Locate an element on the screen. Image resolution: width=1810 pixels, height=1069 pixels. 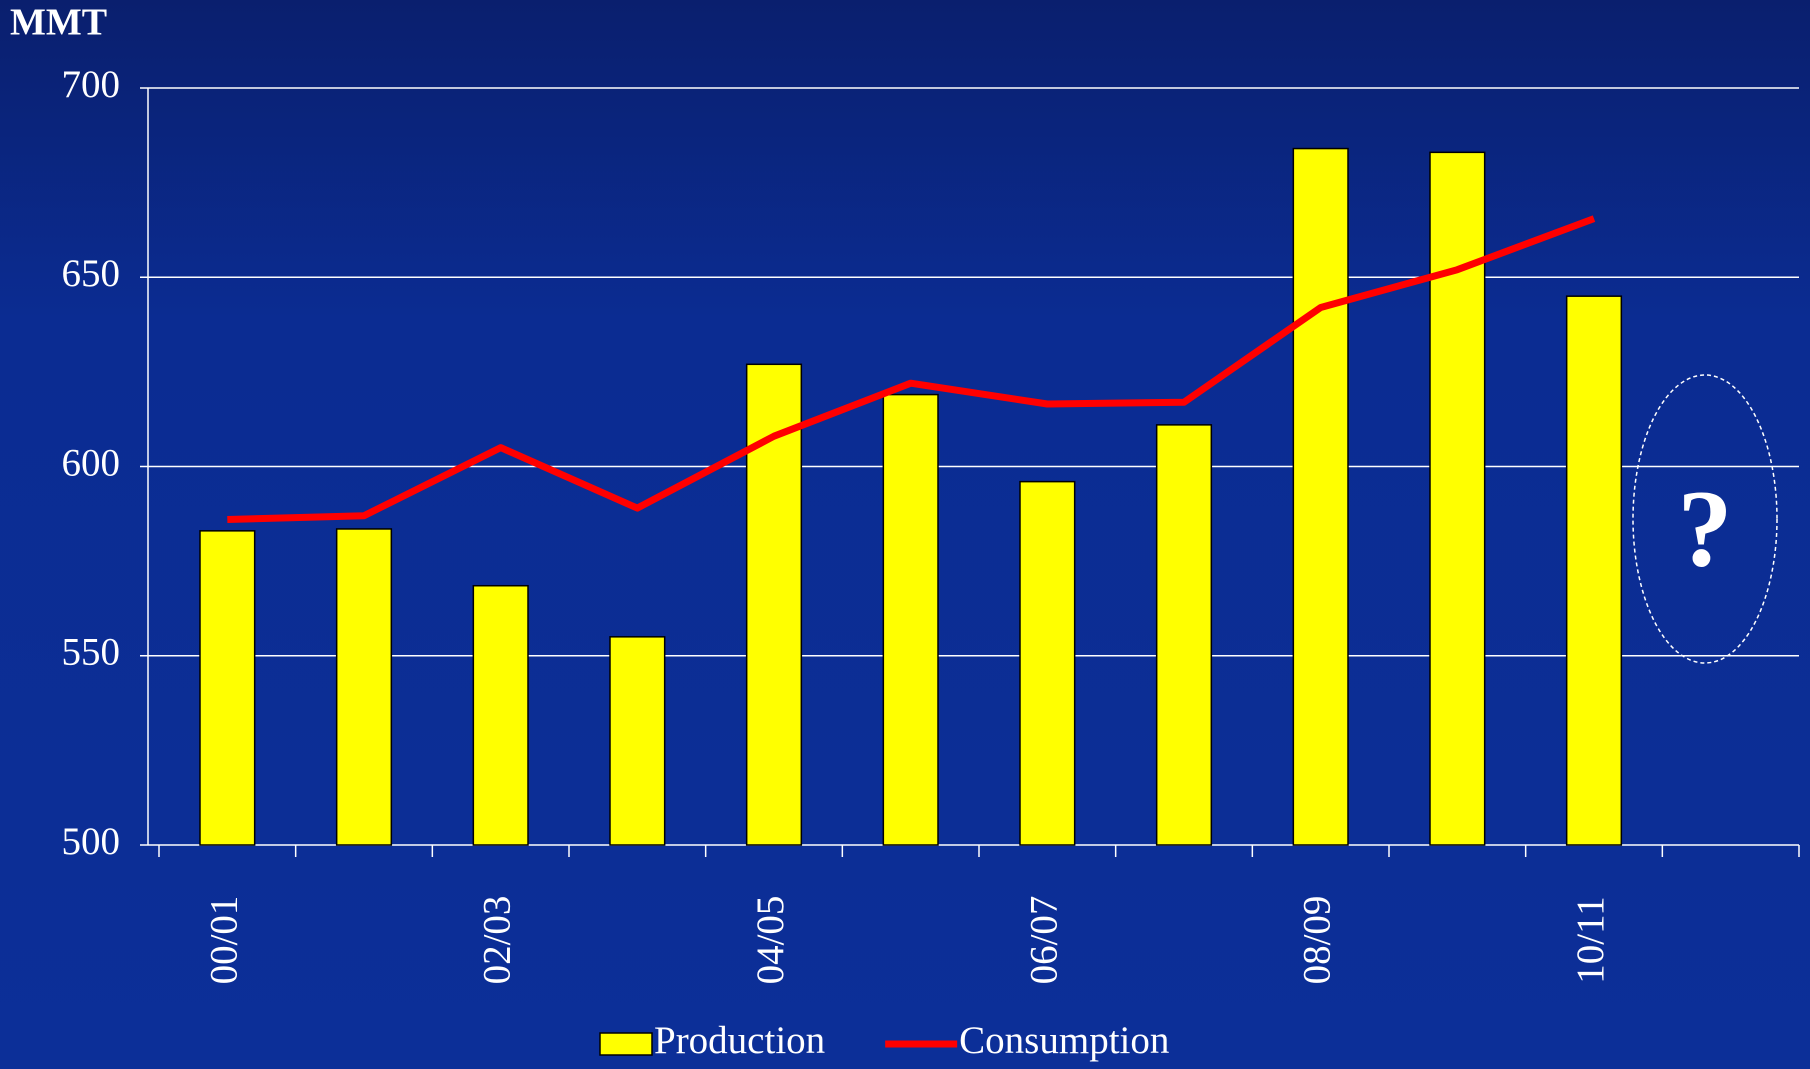
x-tick-label: 02/03 is located at coordinates (497, 940).